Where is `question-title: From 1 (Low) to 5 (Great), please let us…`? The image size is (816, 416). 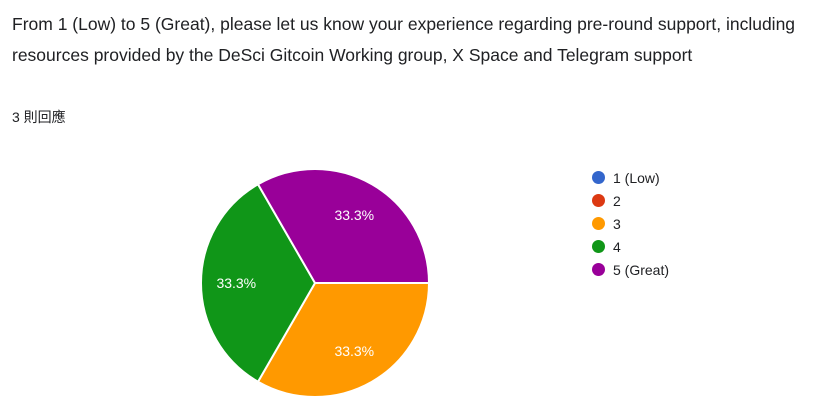 question-title: From 1 (Low) to 5 (Great), please let us… is located at coordinates (404, 39).